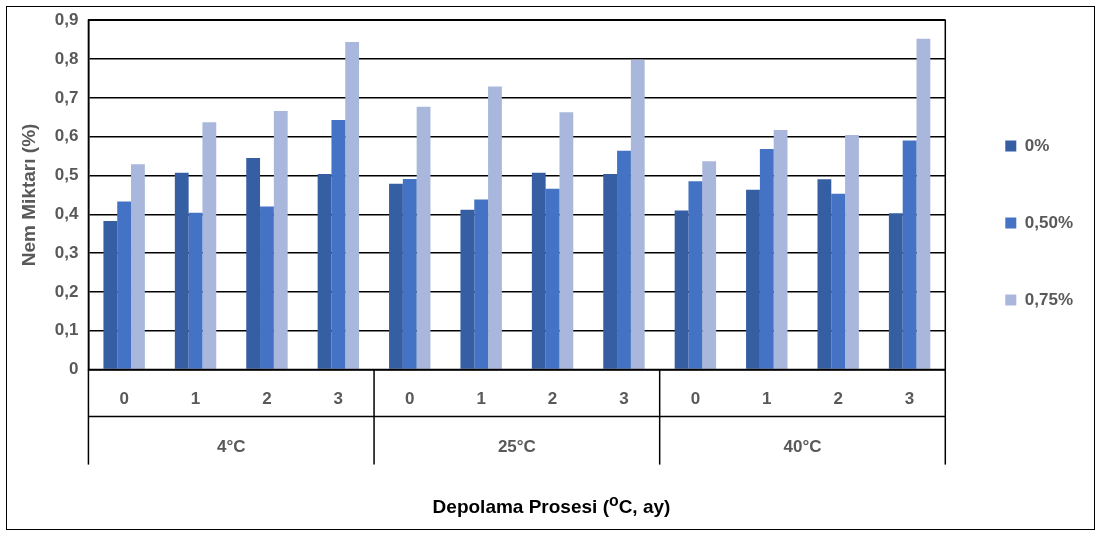 The image size is (1103, 540). Describe the element at coordinates (66, 175) in the screenshot. I see `y-tick-label: 0,5` at that location.